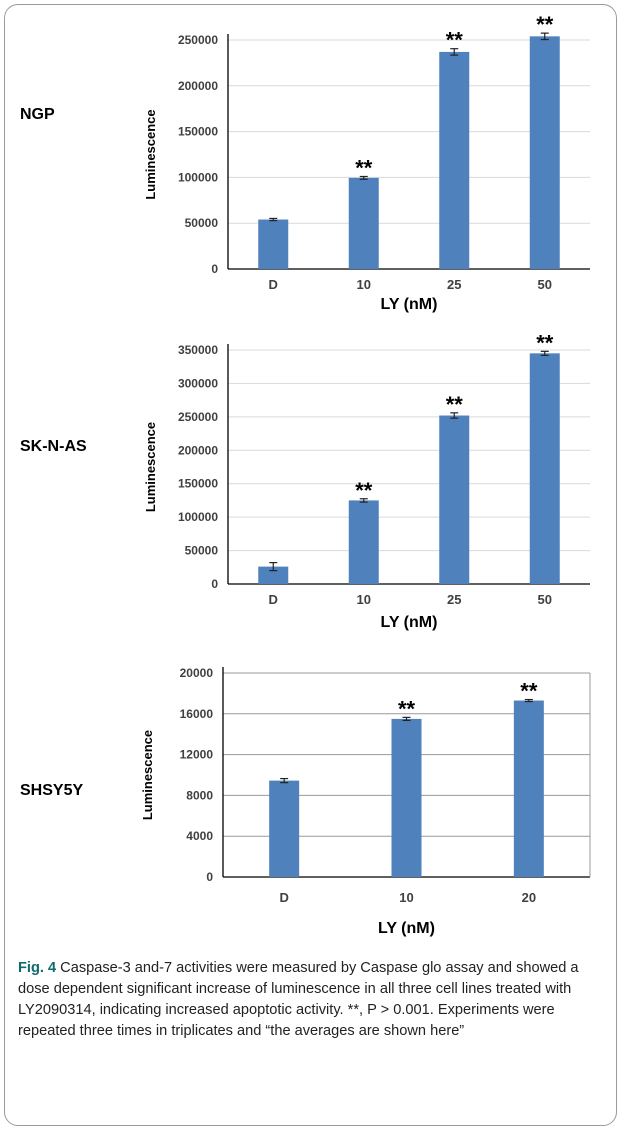  I want to click on caption-label: Fig. 4, so click(37, 968).